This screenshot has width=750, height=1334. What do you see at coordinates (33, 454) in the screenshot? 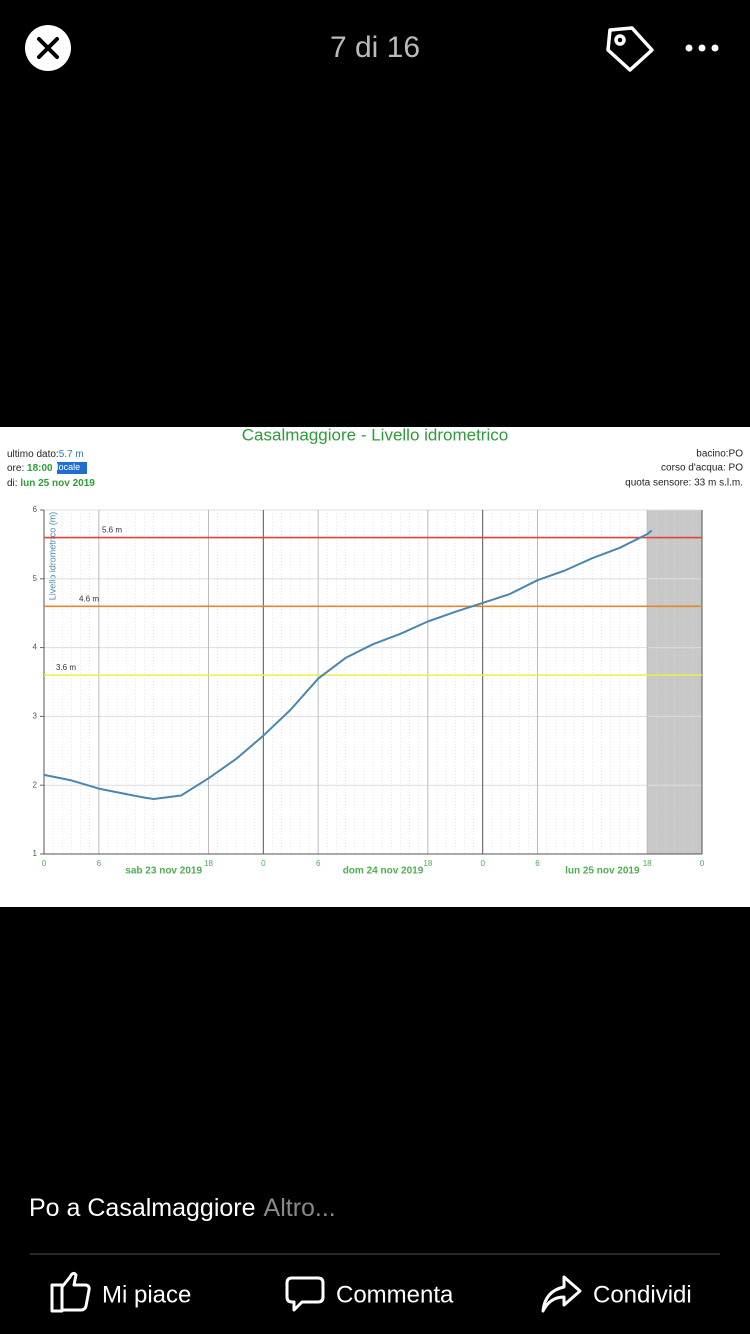
I see `info-label: ultimo dato:` at bounding box center [33, 454].